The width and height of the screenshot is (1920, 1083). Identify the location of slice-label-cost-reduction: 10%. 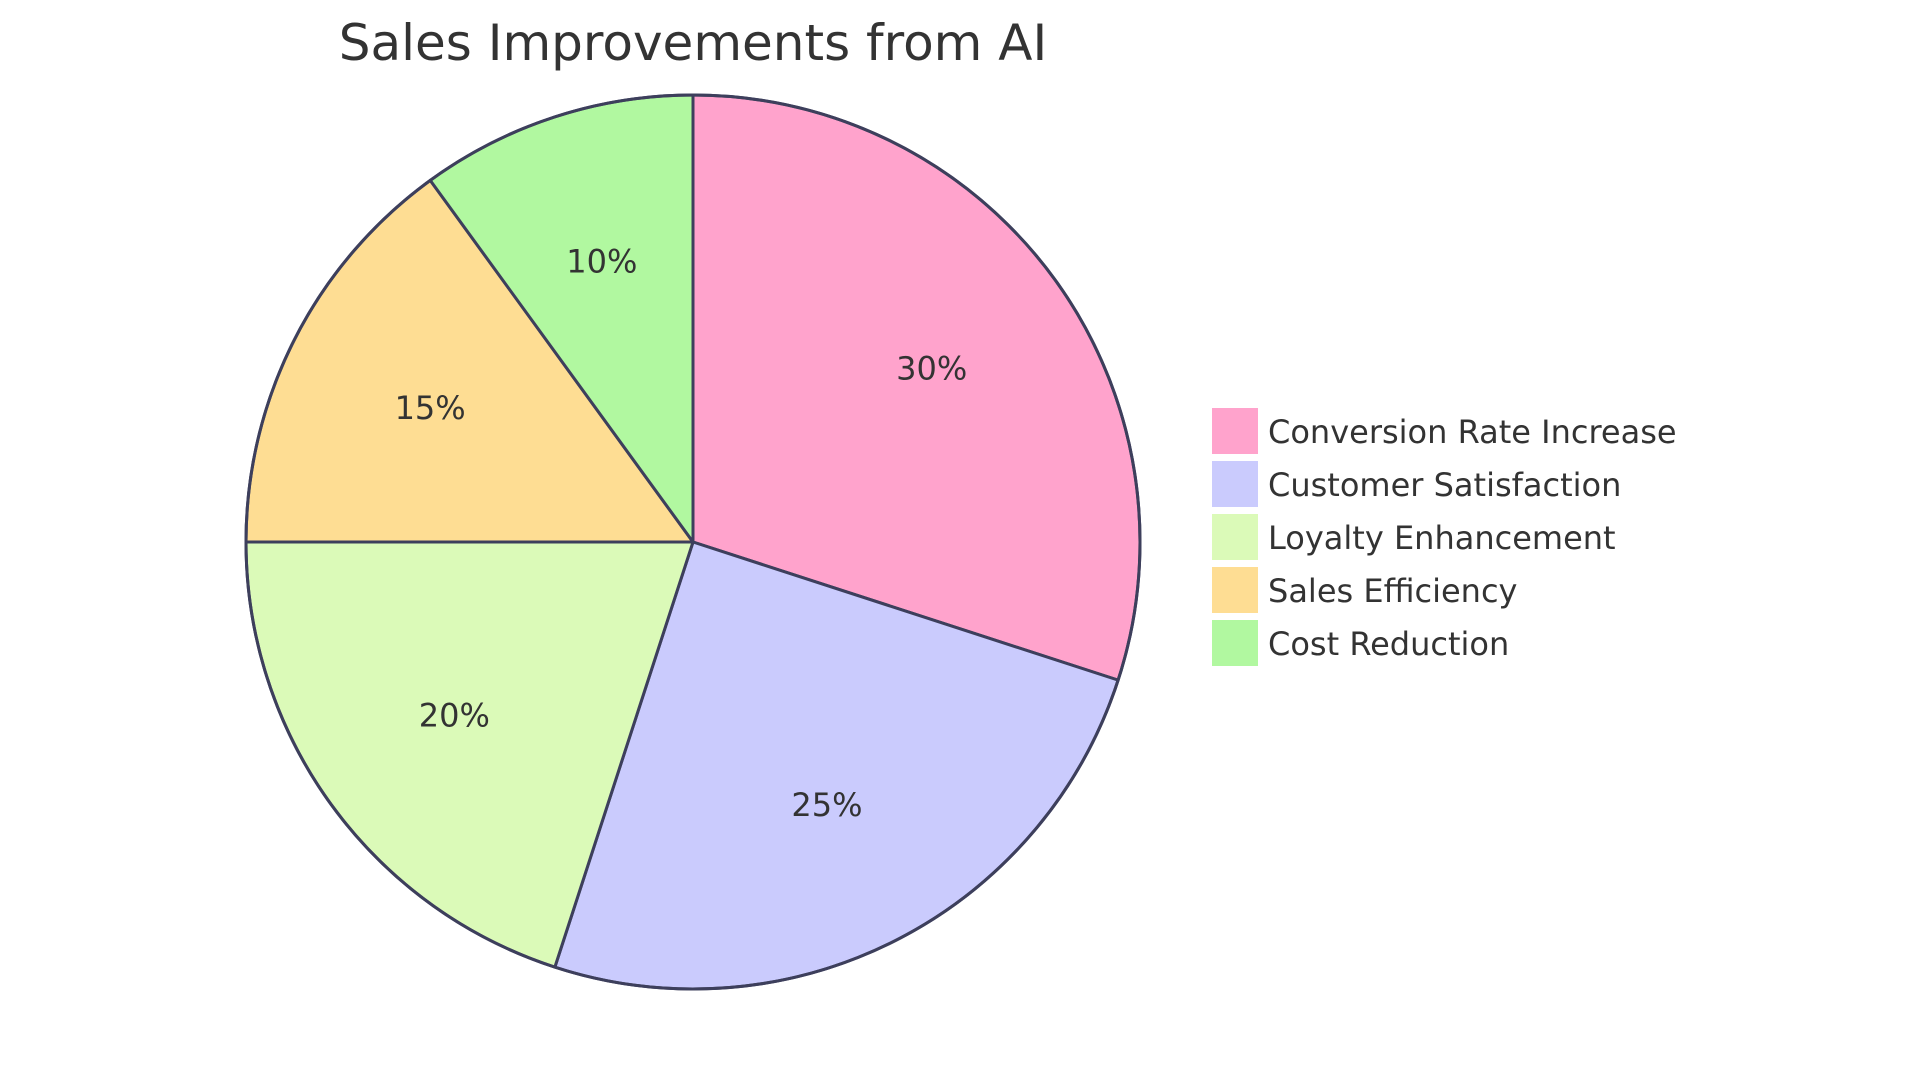
(601, 261).